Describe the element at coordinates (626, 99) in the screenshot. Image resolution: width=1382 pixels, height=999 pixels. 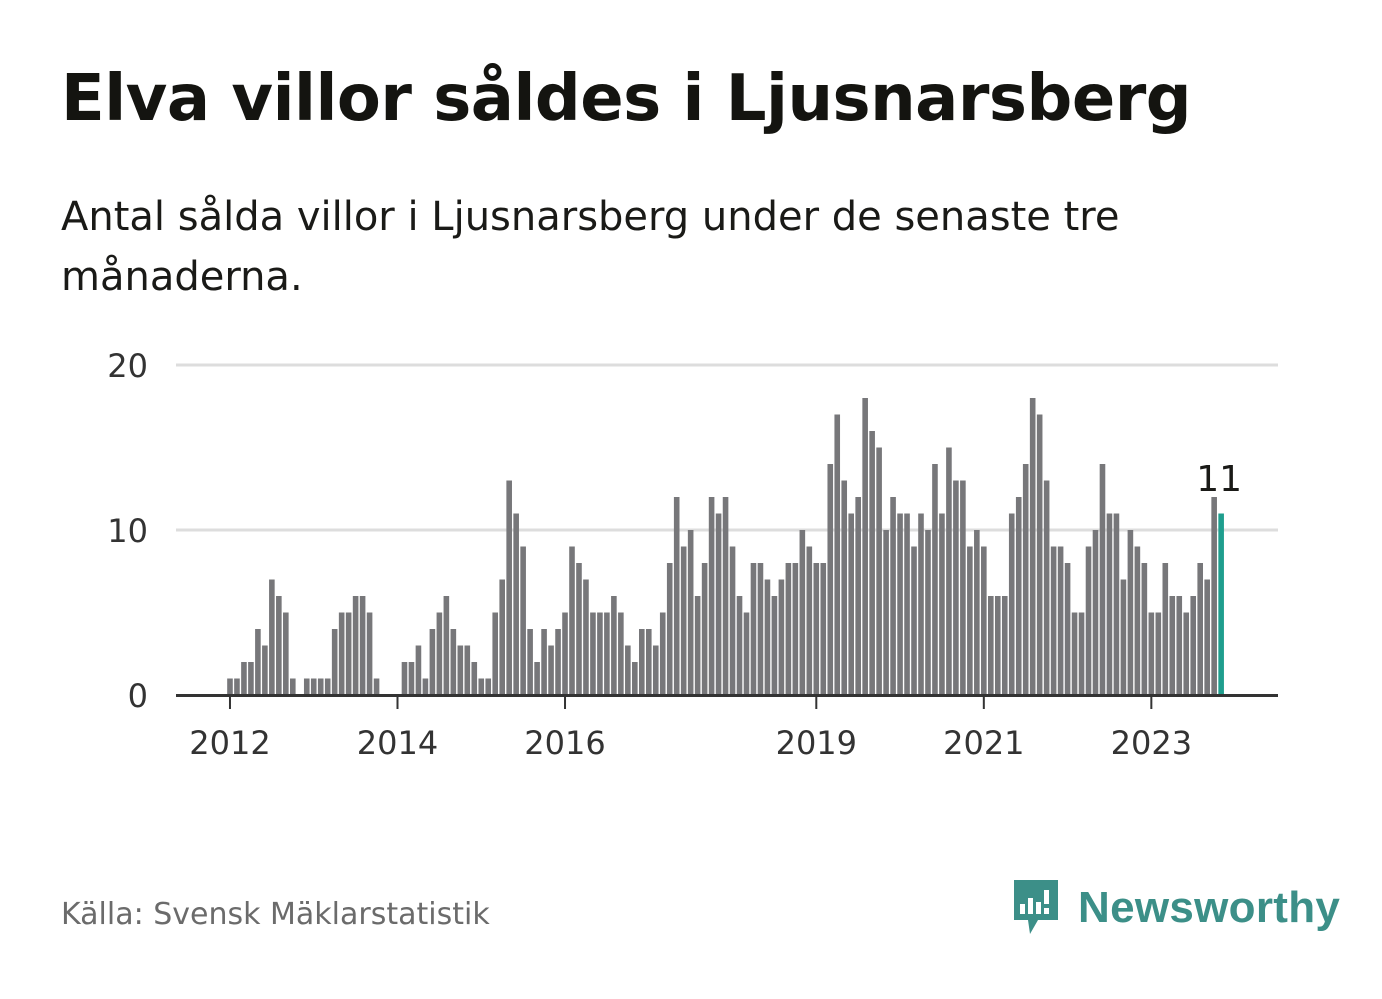
I see `chart-title: Elva villor såldes i Ljusnarsberg` at that location.